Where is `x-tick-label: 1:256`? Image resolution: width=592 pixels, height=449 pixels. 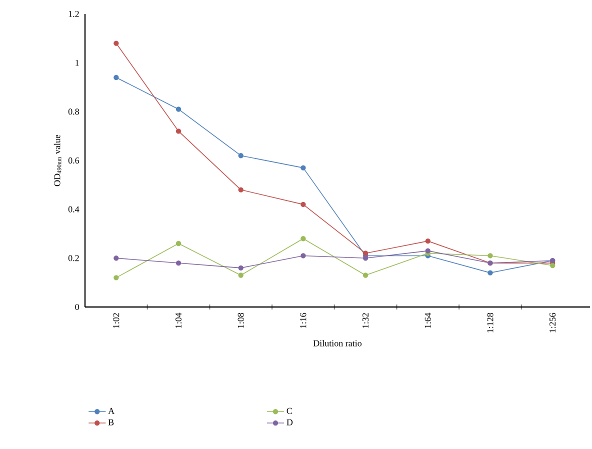
x-tick-label: 1:256 is located at coordinates (553, 322).